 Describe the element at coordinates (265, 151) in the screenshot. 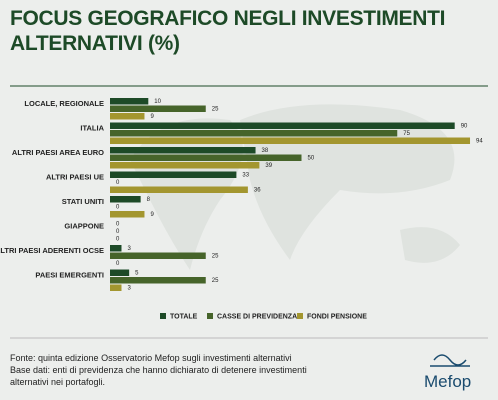

I see `value-label: 38` at that location.